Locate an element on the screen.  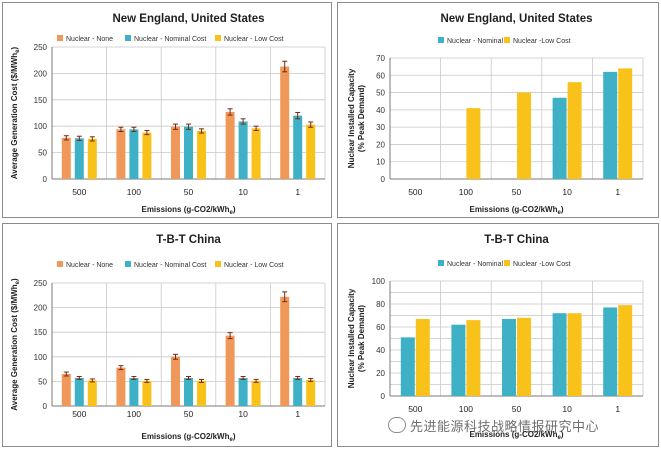
y-tick-label: 80 is located at coordinates (380, 304).